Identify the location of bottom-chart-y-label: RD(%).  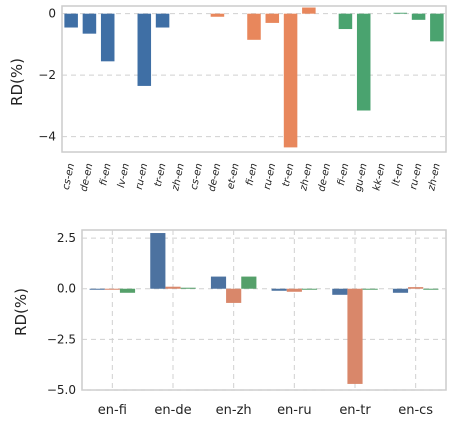
(21, 312).